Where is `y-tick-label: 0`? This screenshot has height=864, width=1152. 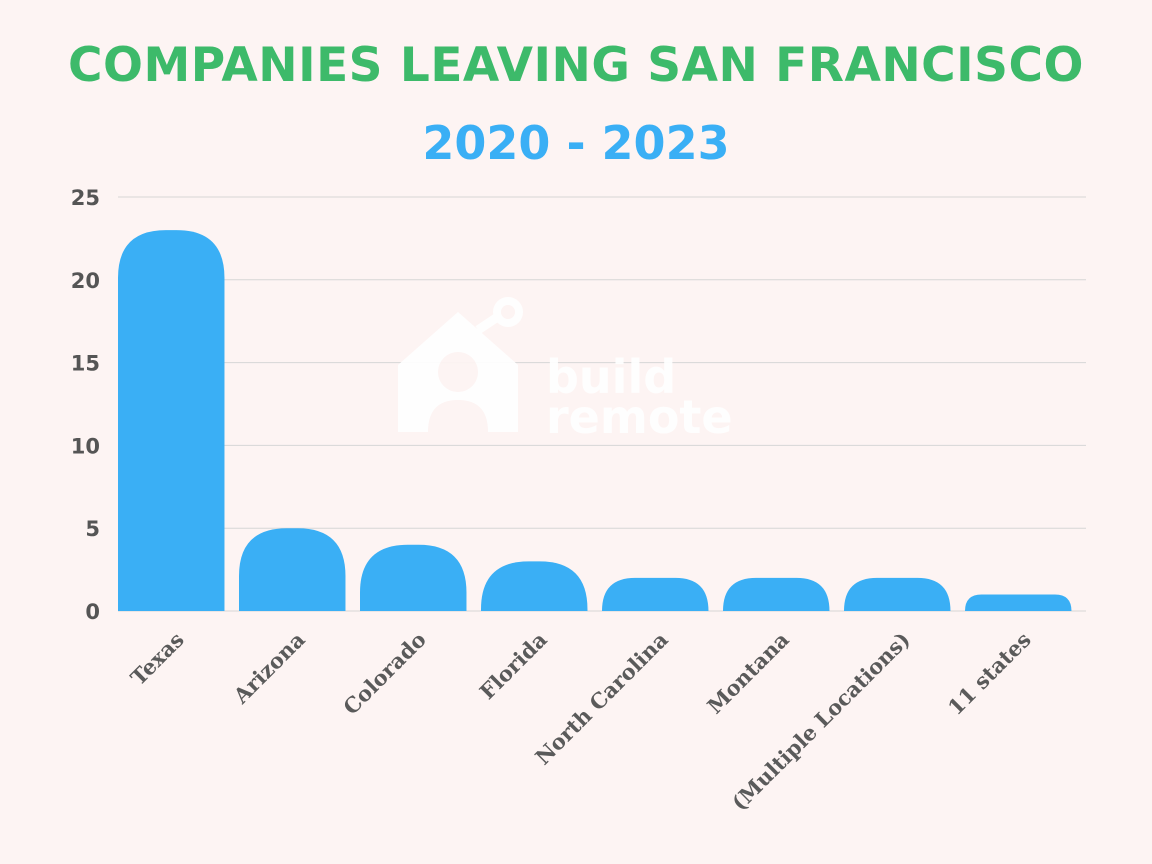 y-tick-label: 0 is located at coordinates (92, 612).